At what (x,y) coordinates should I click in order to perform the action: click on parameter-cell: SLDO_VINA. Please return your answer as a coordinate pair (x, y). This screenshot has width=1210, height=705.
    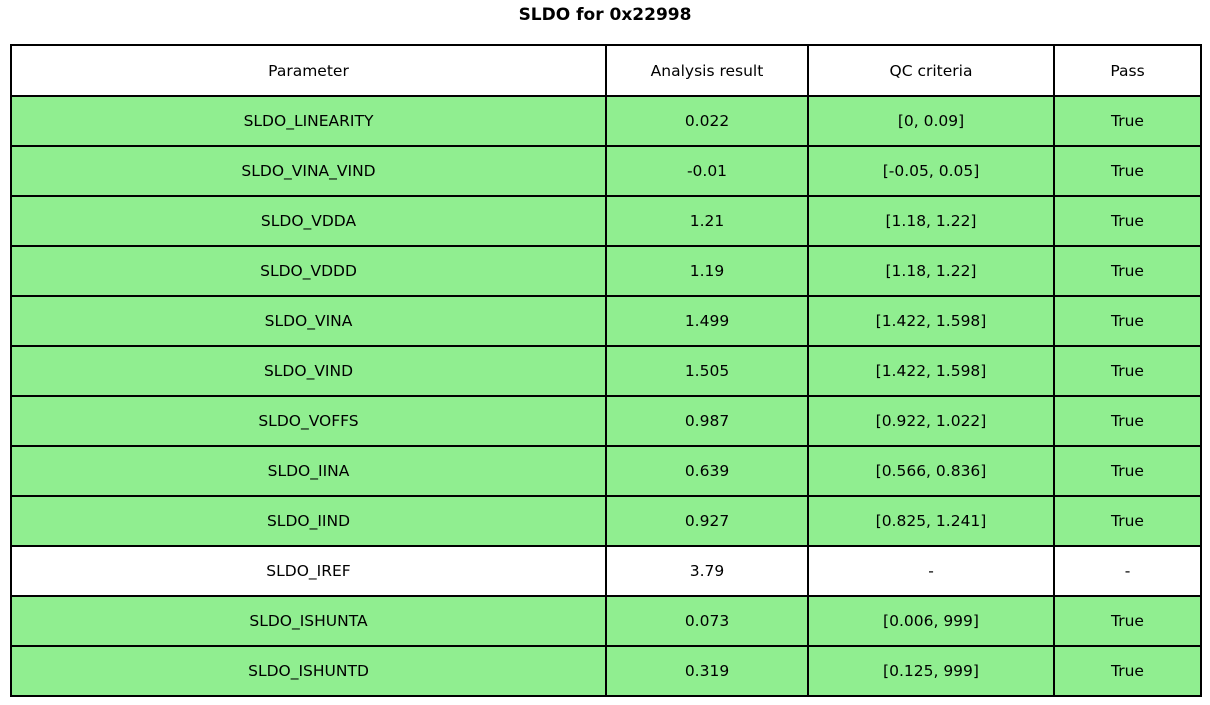
    Looking at the image, I should click on (308, 321).